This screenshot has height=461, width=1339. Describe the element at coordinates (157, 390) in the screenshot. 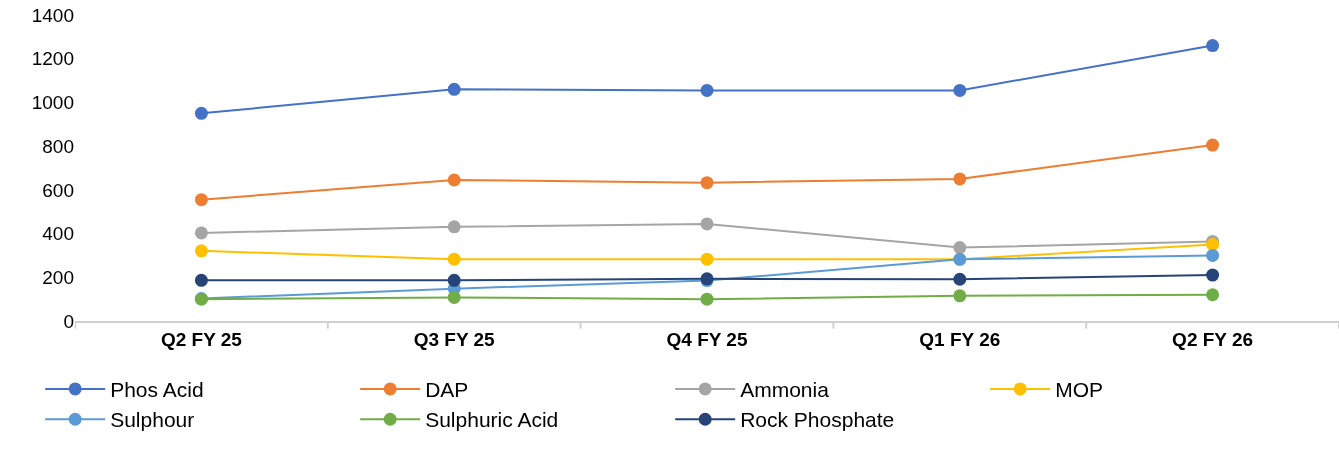

I see `legend-label: Phos Acid` at that location.